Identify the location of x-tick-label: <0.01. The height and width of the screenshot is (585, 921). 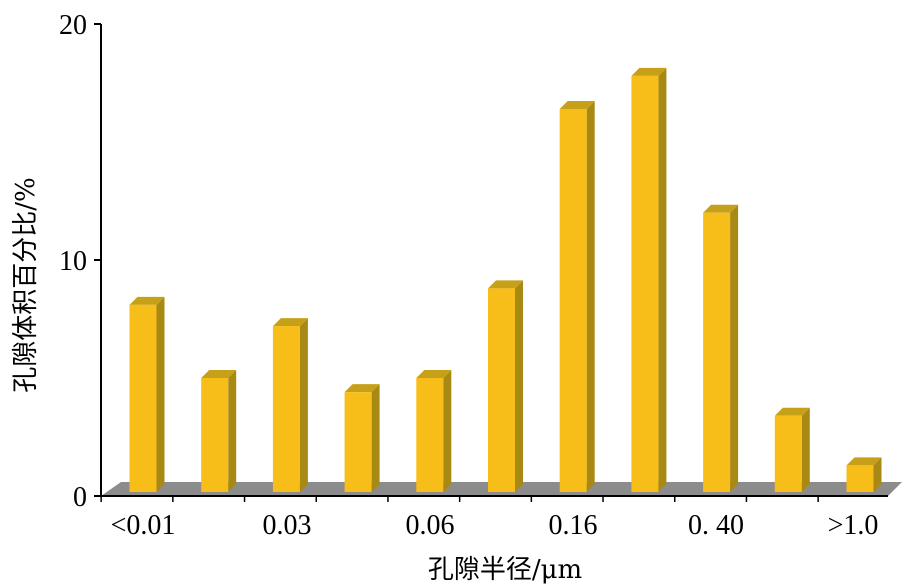
(143, 525).